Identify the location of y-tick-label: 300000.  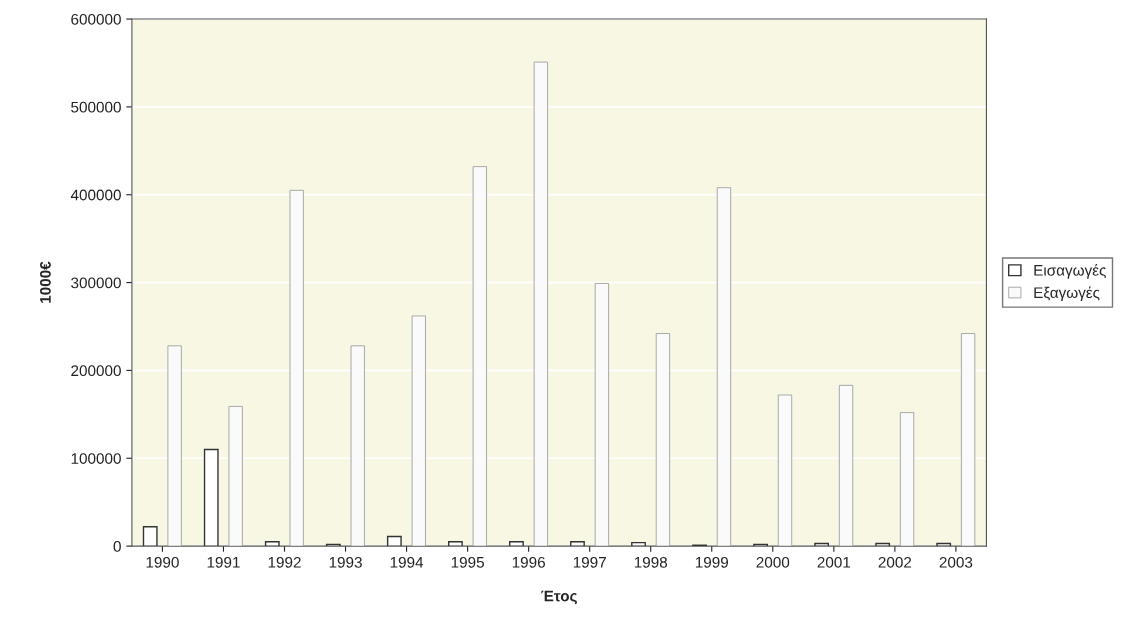
(96, 283).